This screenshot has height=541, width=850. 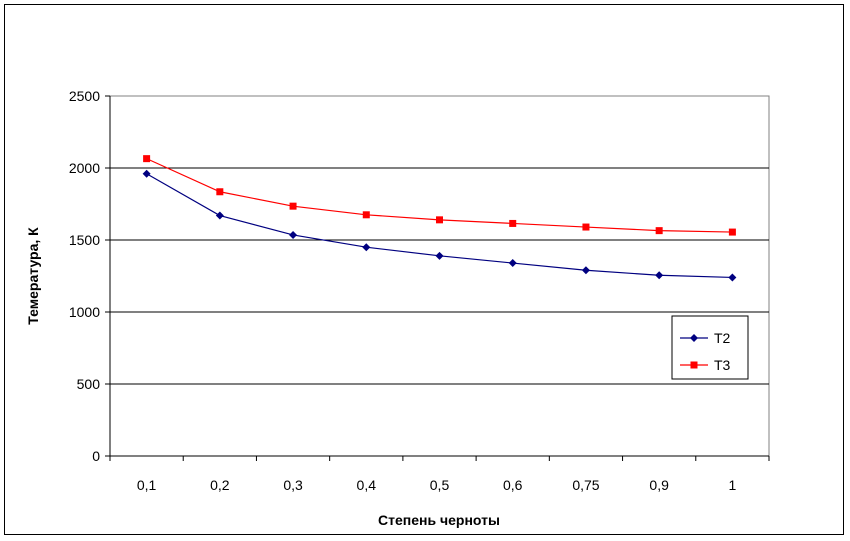 What do you see at coordinates (147, 485) in the screenshot?
I see `x-tick-label: 0,1` at bounding box center [147, 485].